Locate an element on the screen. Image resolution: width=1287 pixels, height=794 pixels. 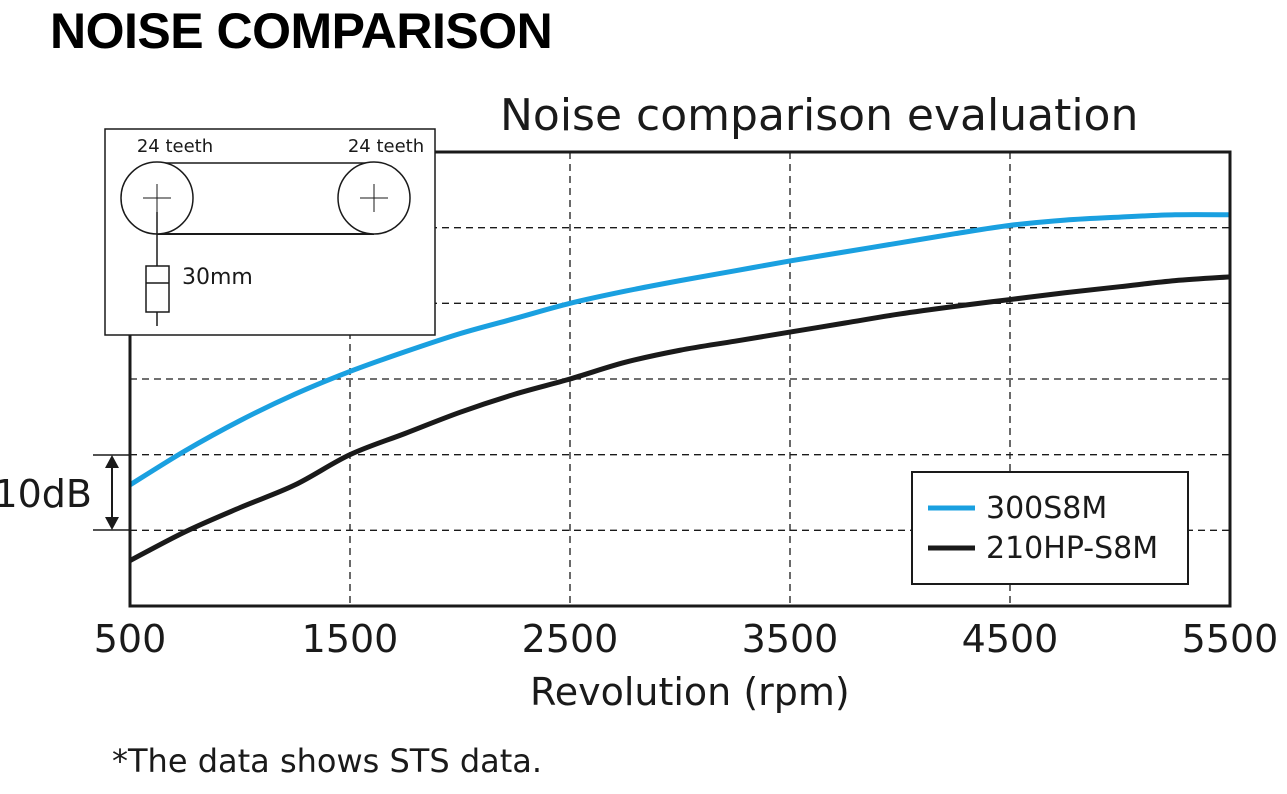
x-tick-label: 1500 is located at coordinates (350, 639).